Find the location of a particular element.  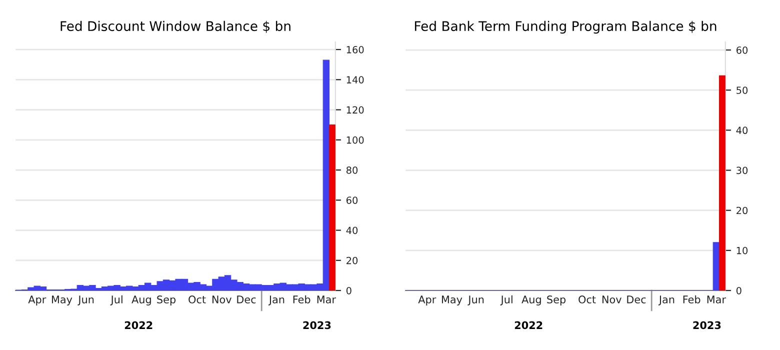

y-tick-label: 80 is located at coordinates (352, 170).